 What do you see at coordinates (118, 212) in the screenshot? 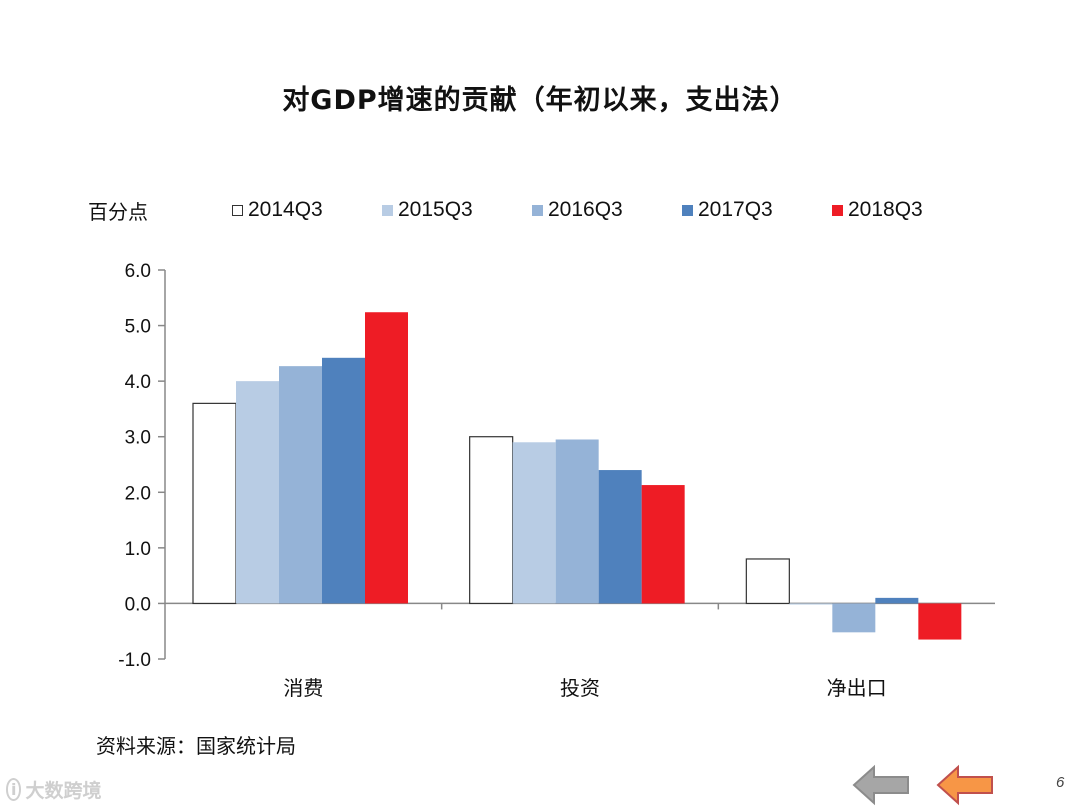
I see `y-axis-unit: 百分点` at bounding box center [118, 212].